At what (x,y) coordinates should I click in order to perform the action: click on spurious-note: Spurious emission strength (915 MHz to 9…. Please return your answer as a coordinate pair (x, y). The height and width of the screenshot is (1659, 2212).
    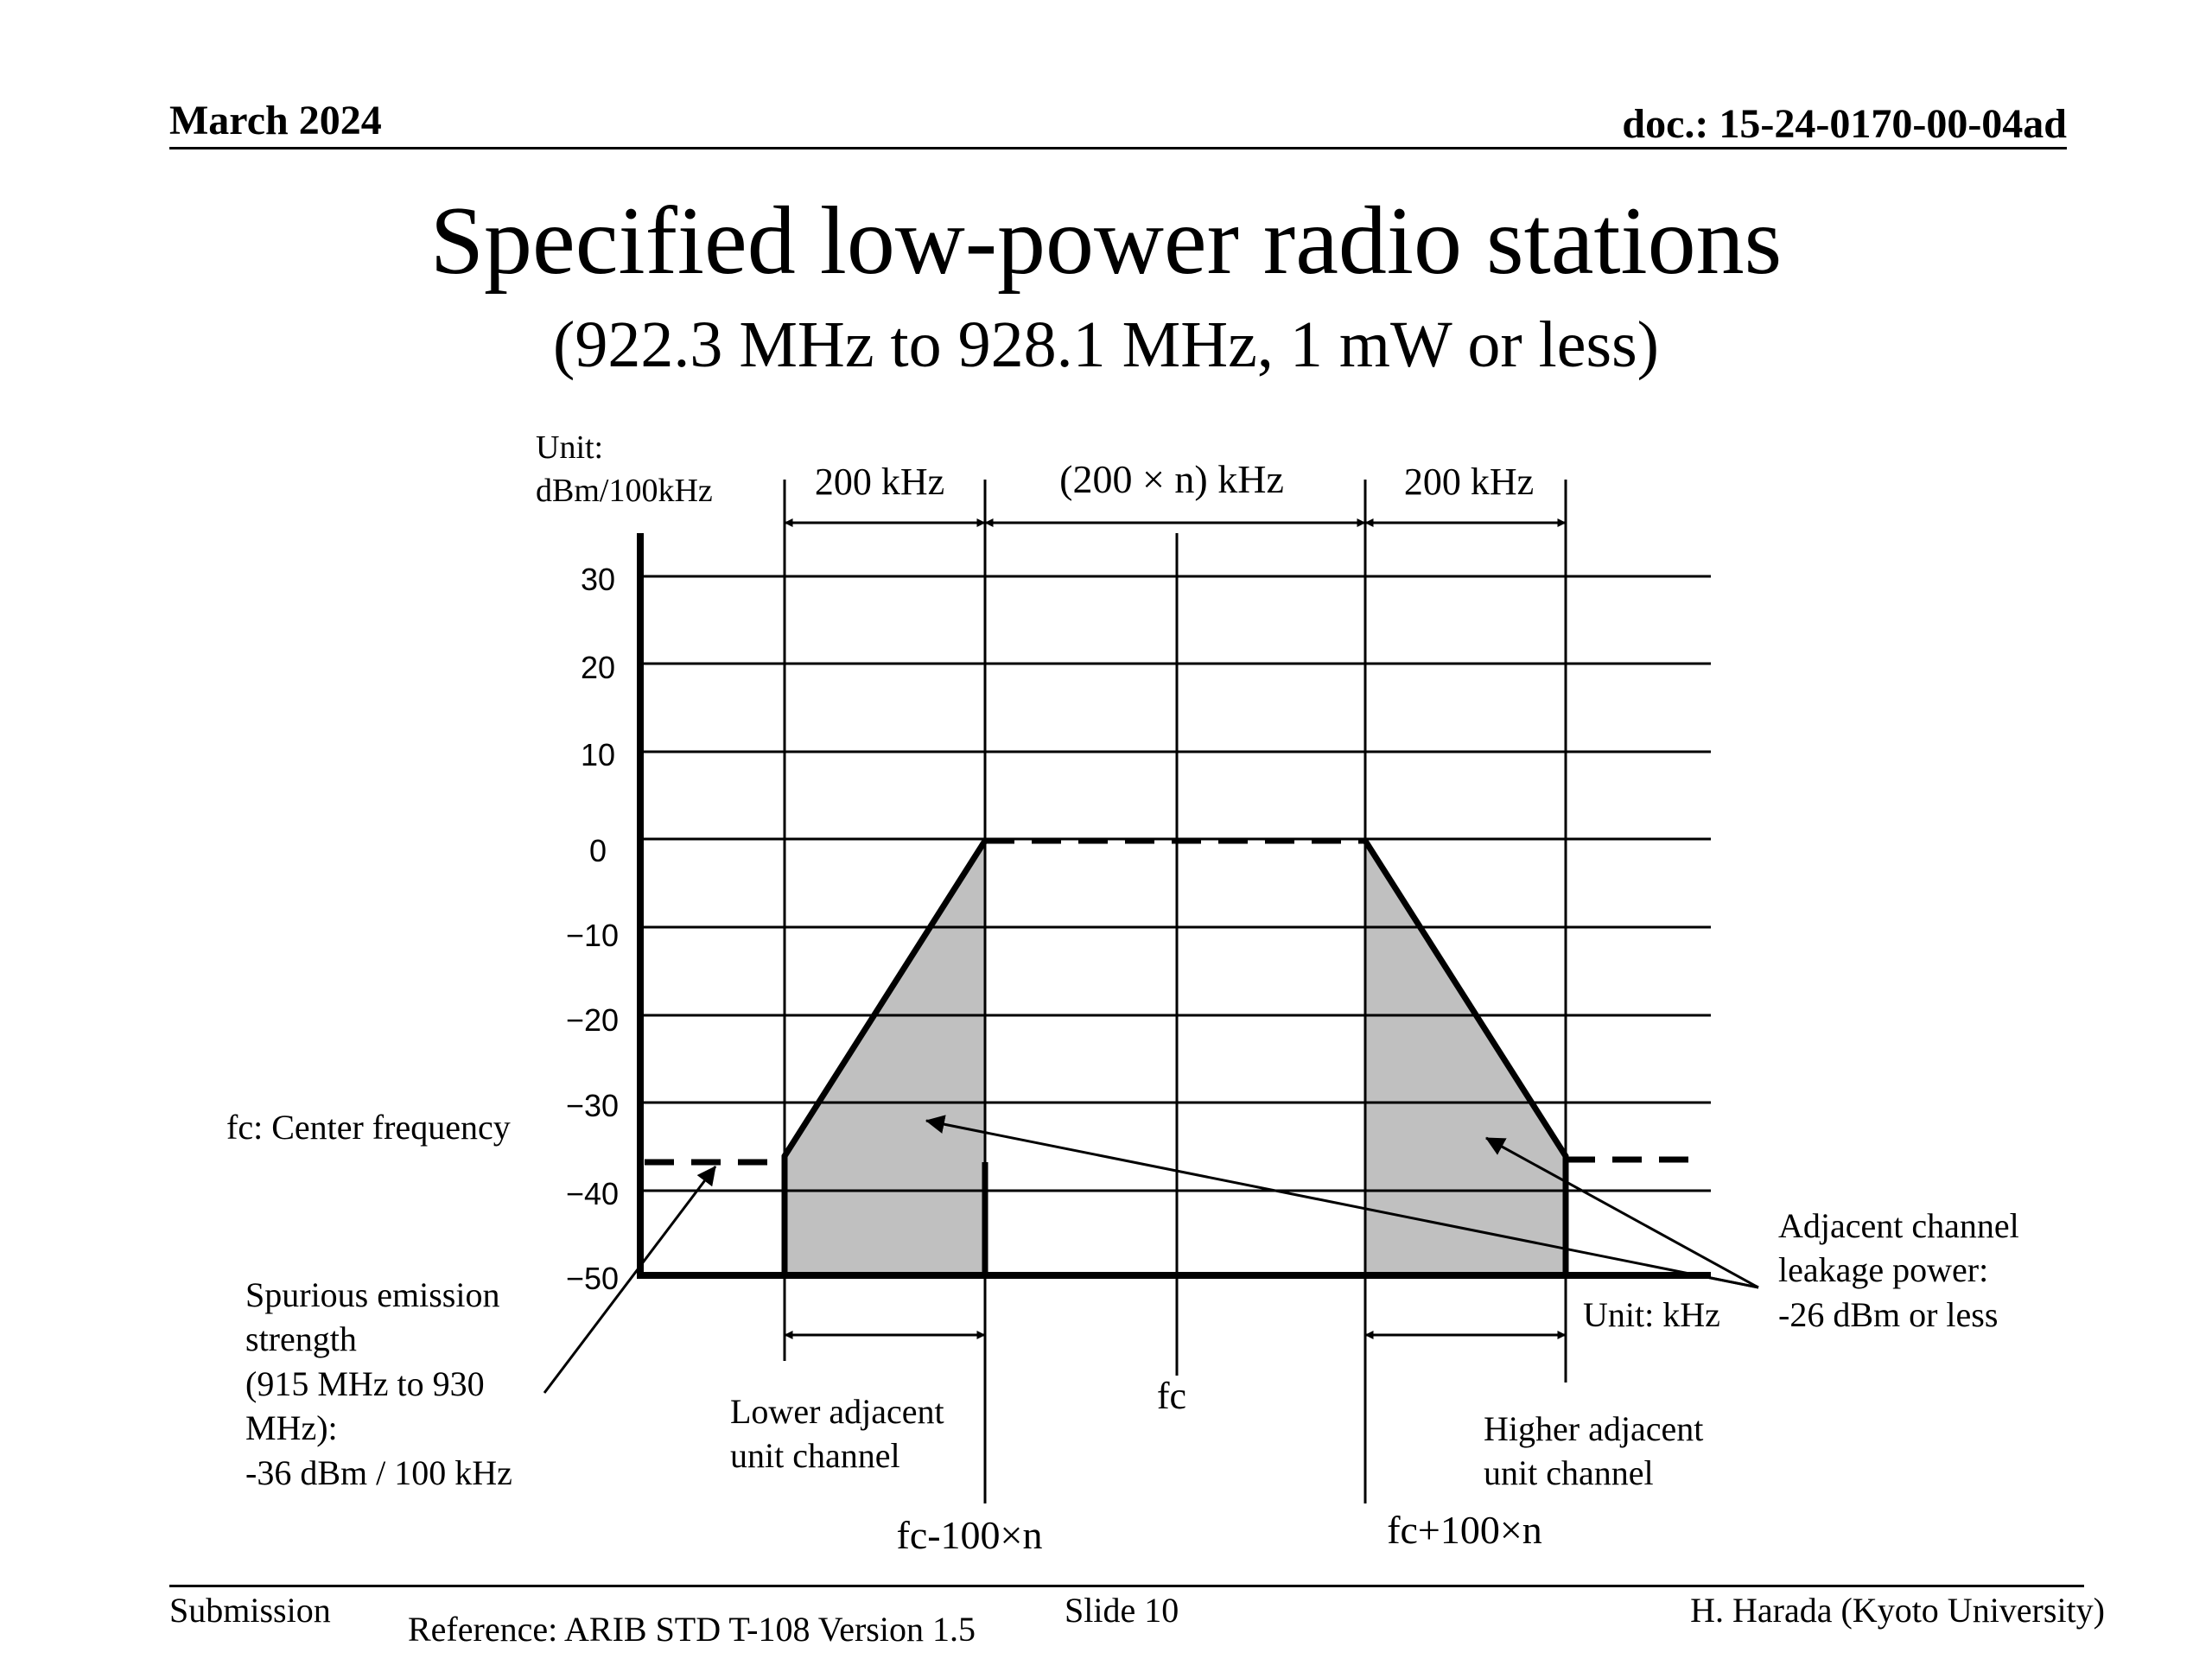
    Looking at the image, I should click on (378, 1383).